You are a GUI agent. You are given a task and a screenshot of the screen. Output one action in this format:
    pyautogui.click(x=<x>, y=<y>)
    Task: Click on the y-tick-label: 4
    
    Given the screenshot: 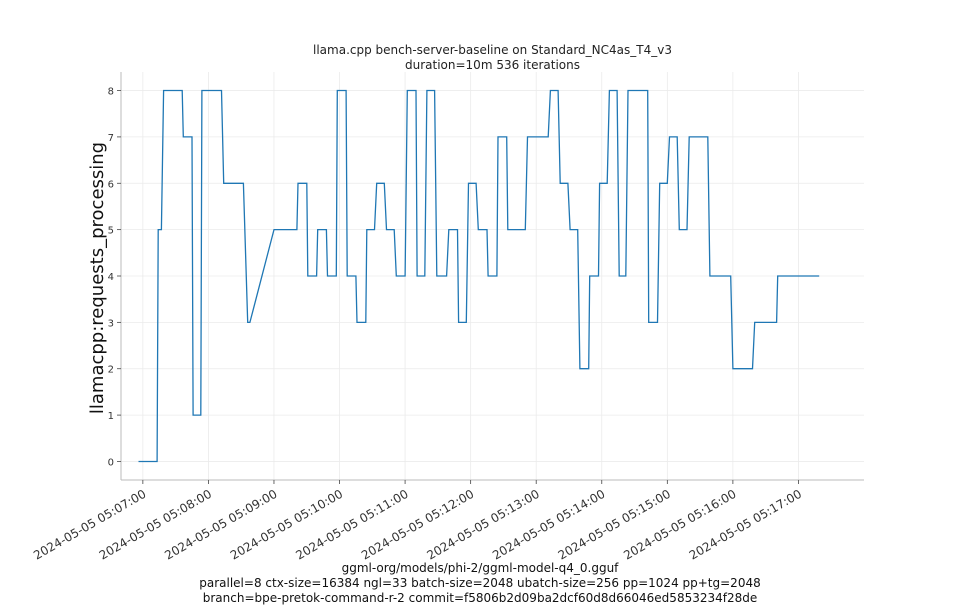 What is the action you would take?
    pyautogui.click(x=111, y=277)
    